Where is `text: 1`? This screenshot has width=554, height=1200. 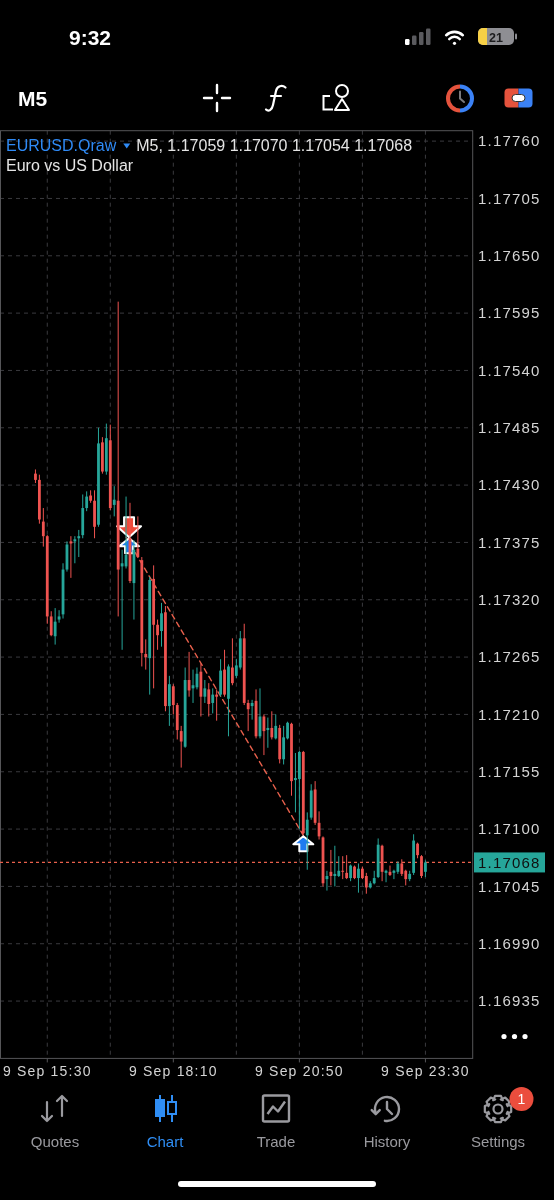
text: 1 is located at coordinates (521, 1099).